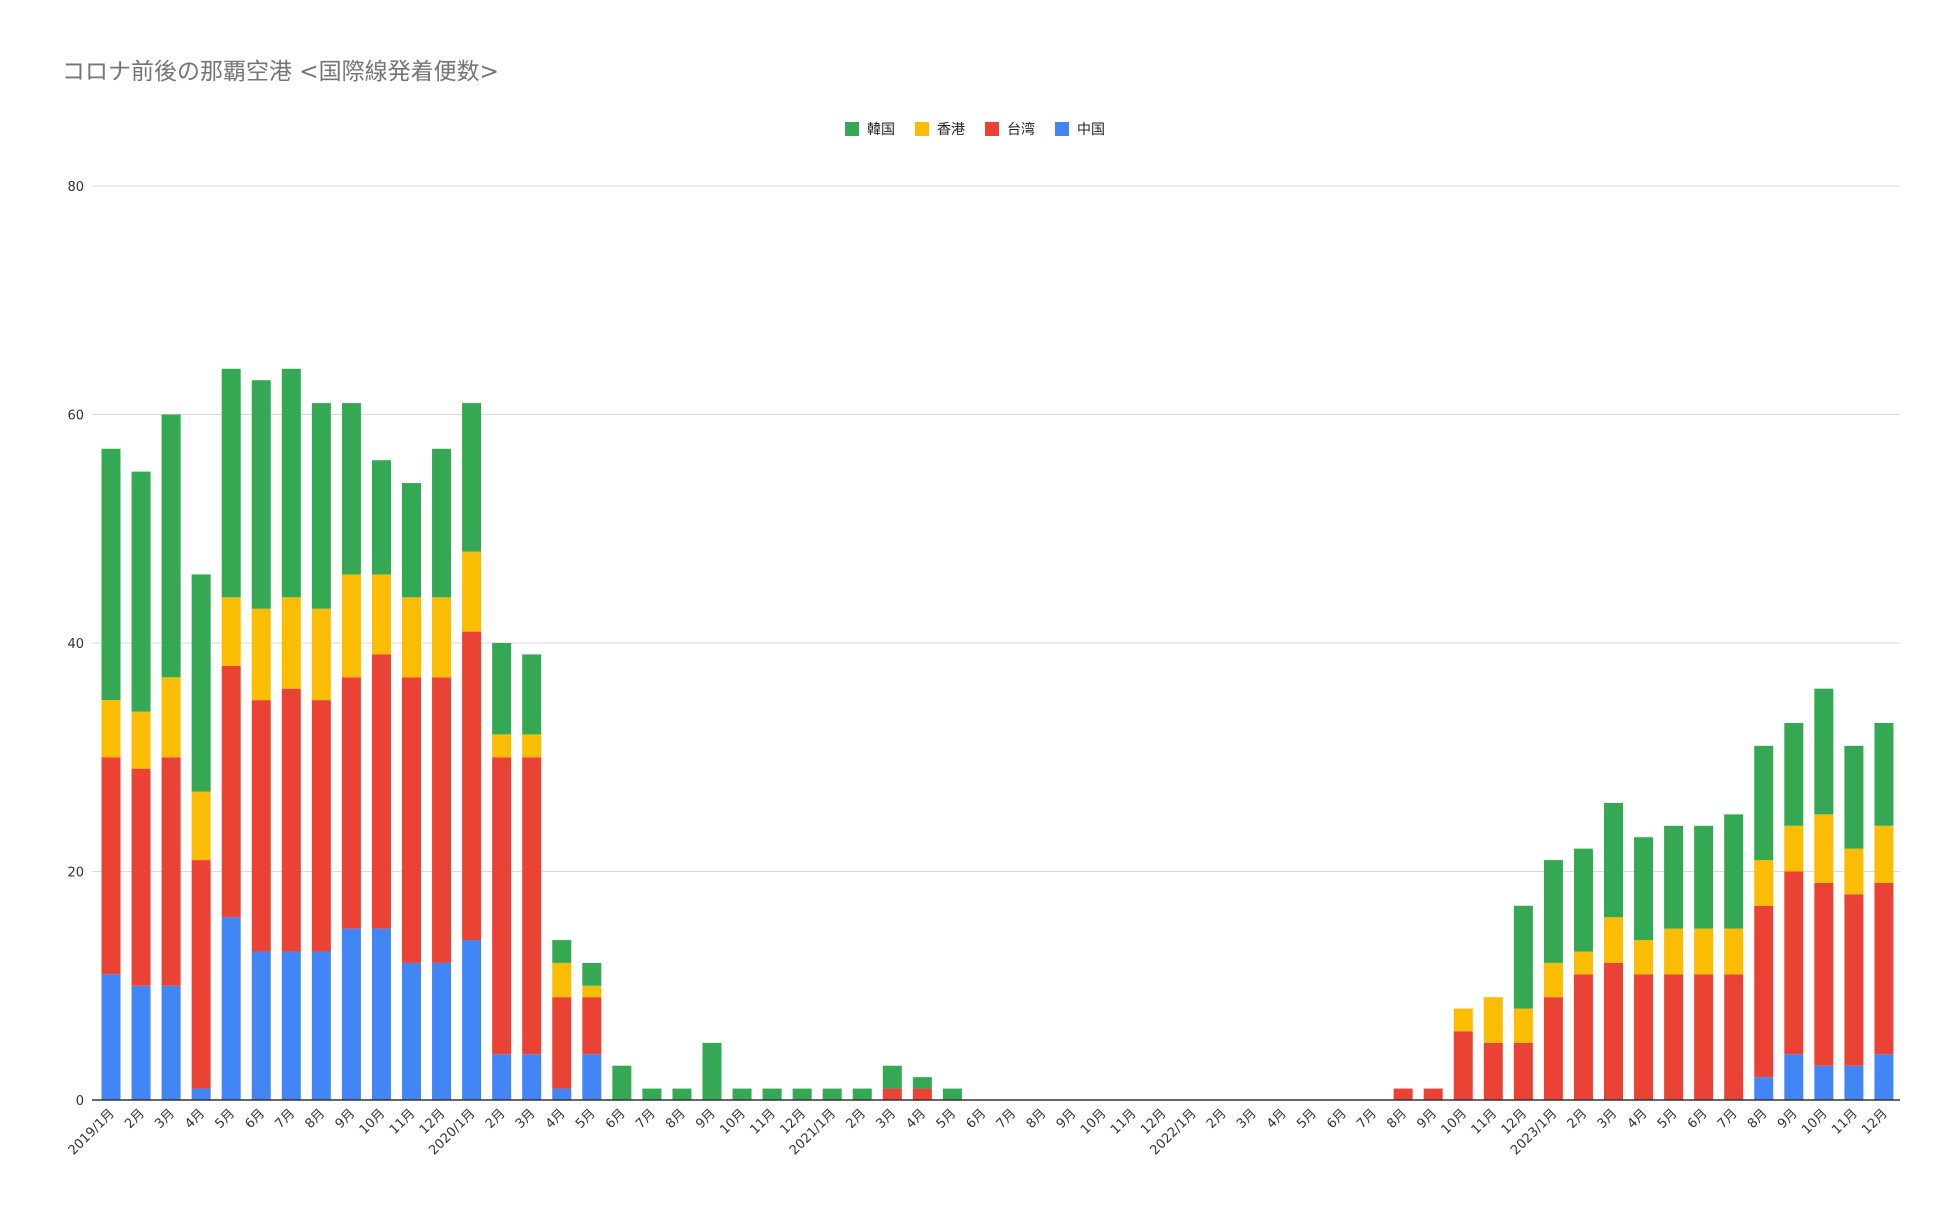  What do you see at coordinates (1091, 130) in the screenshot?
I see `legend-label: 中国` at bounding box center [1091, 130].